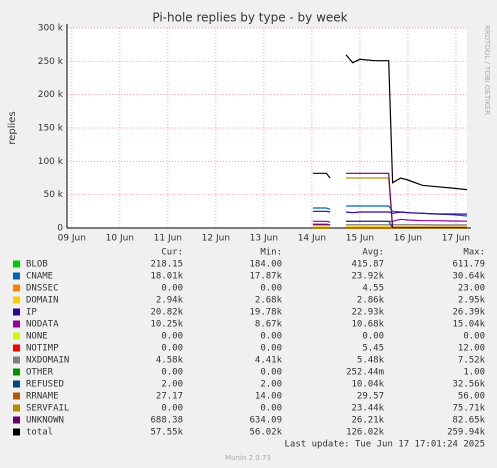  Describe the element at coordinates (371, 301) in the screenshot. I see `legend-stat: 2.86k` at that location.